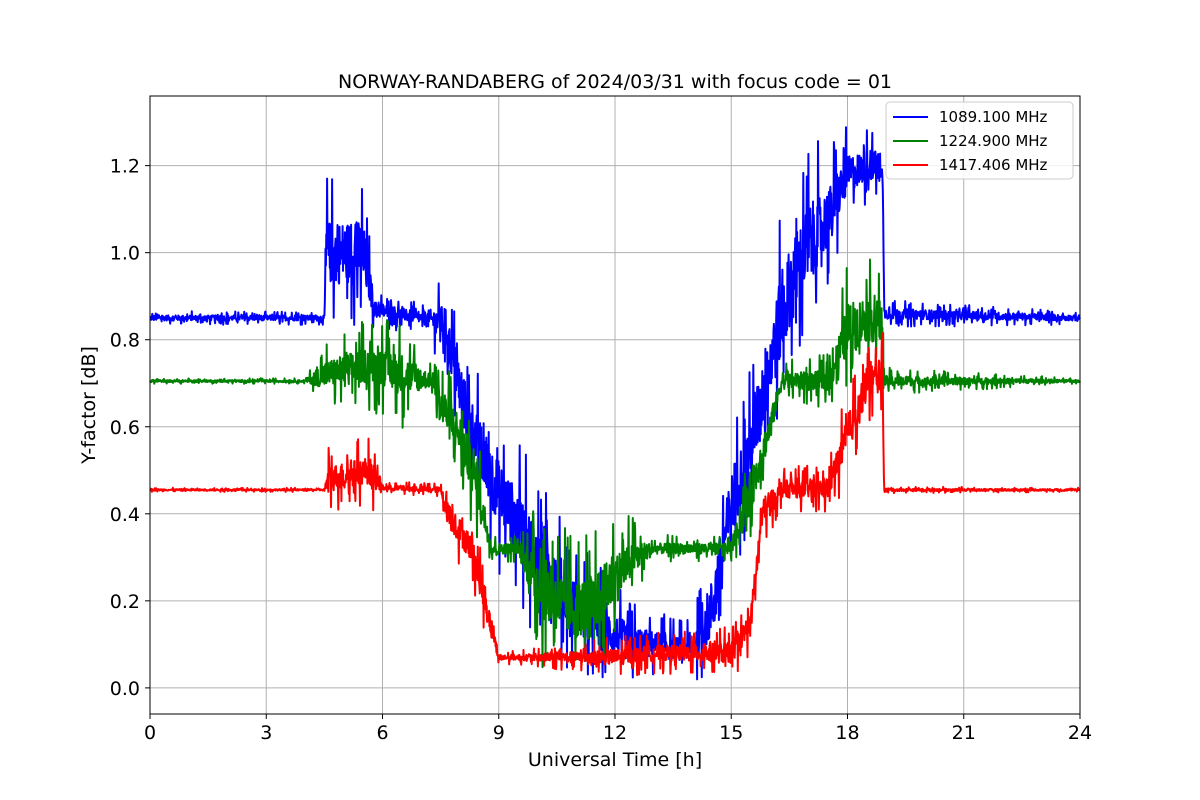 The height and width of the screenshot is (800, 1200). Describe the element at coordinates (993, 117) in the screenshot. I see `legend-label-0: 1089.100 MHz` at that location.